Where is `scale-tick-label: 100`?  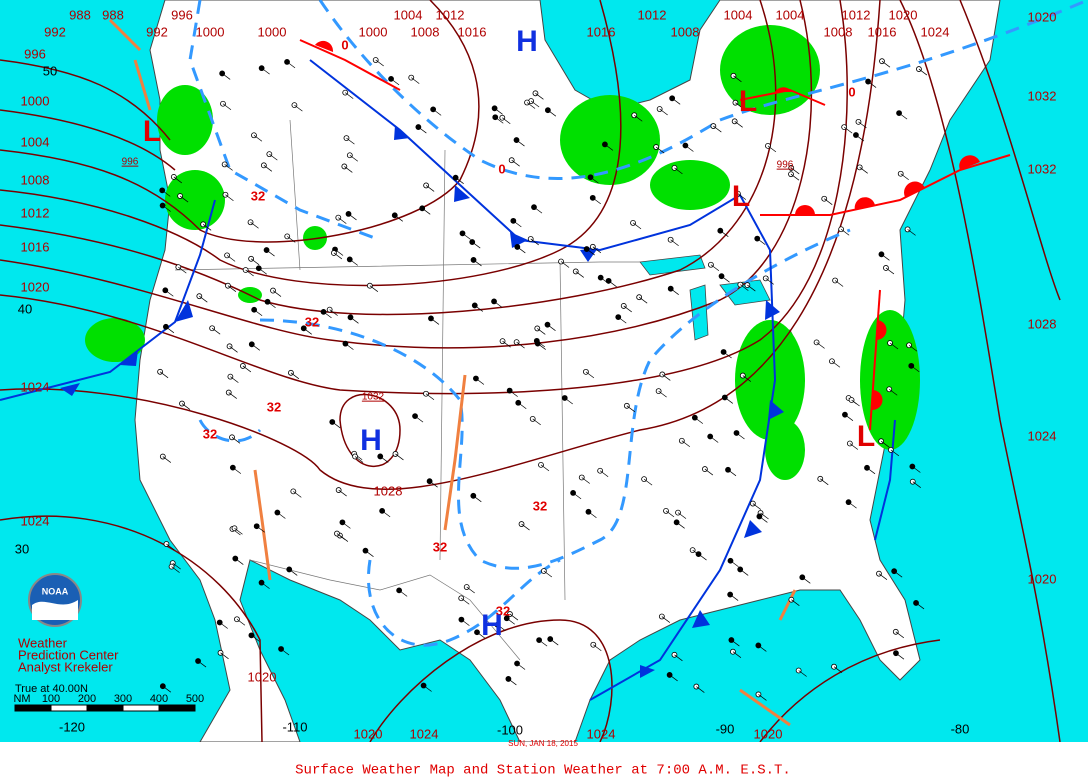 scale-tick-label: 100 is located at coordinates (51, 699).